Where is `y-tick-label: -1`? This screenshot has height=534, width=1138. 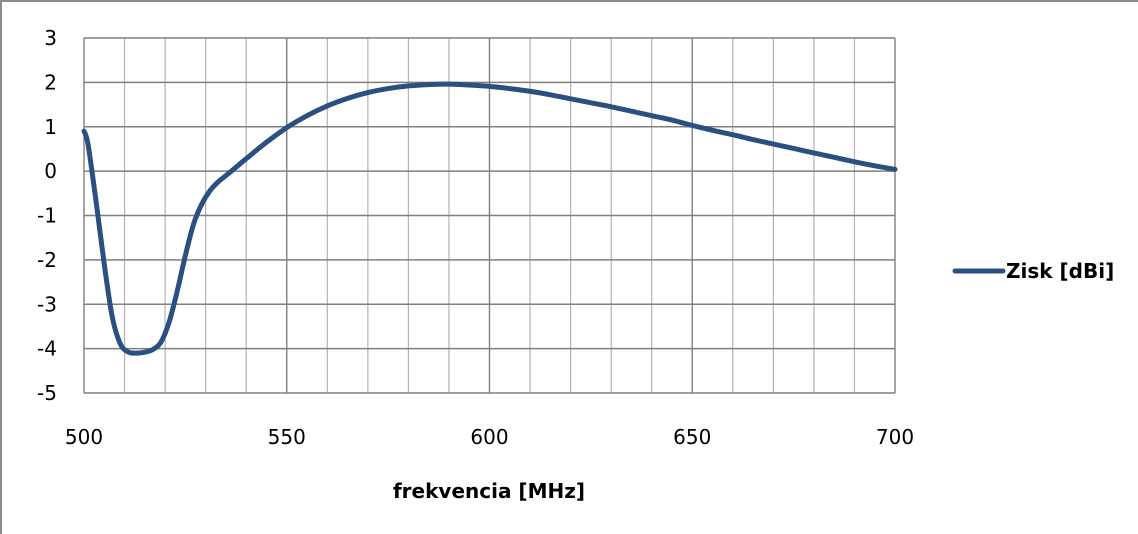 y-tick-label: -1 is located at coordinates (47, 216).